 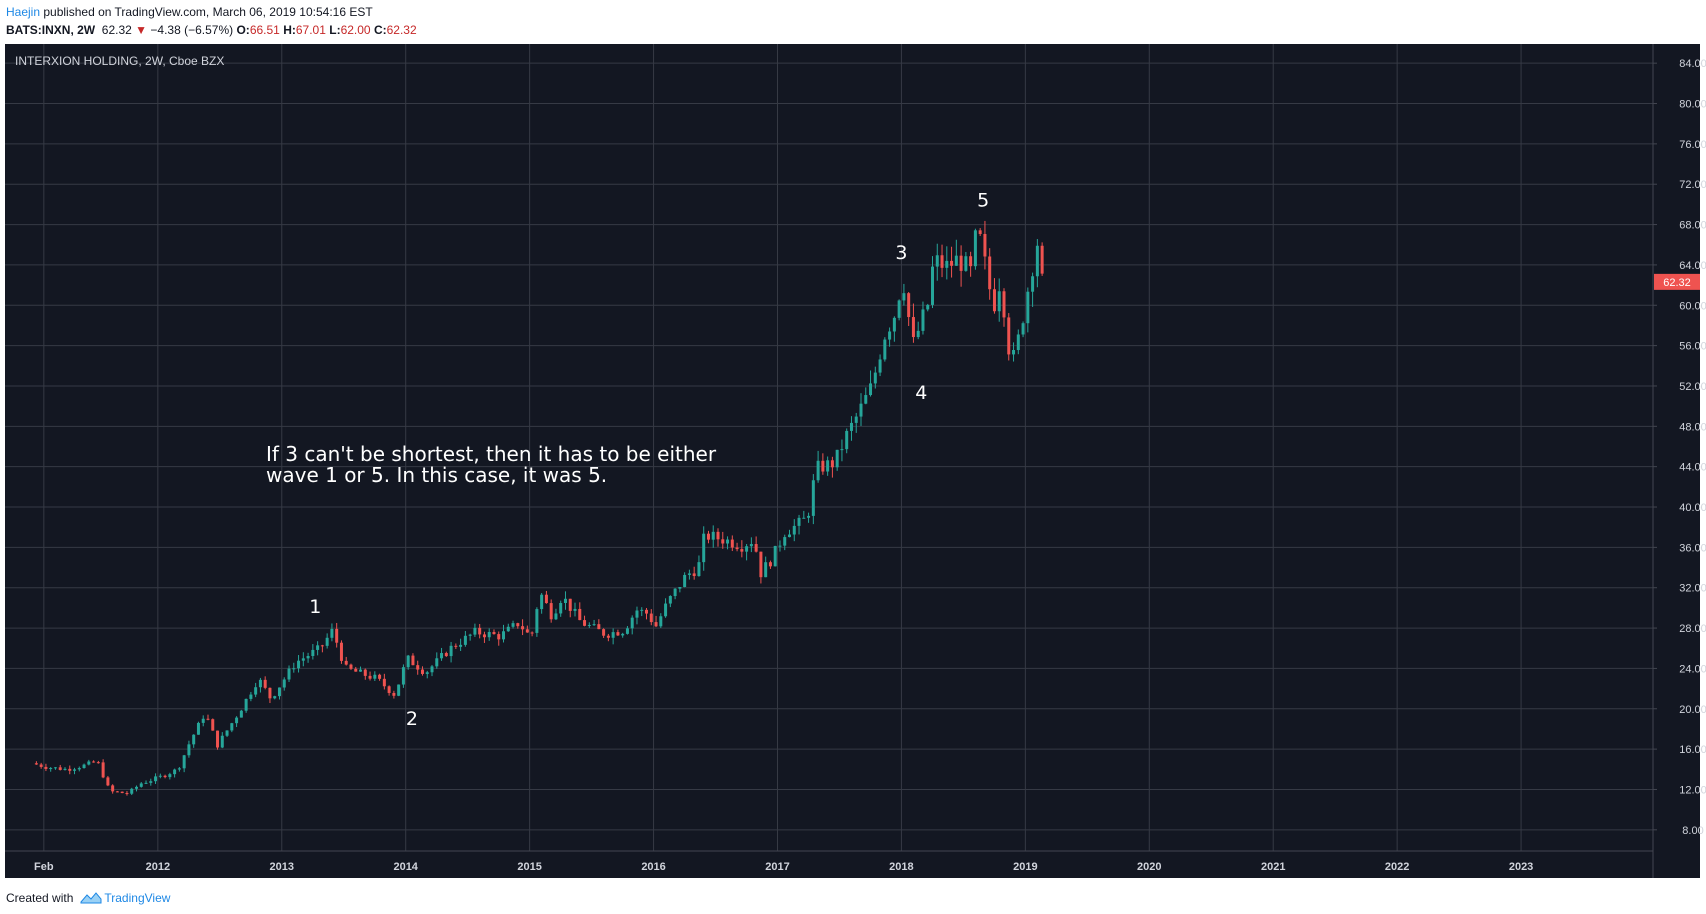 What do you see at coordinates (1692, 64) in the screenshot?
I see `price-tick-label: 84.00` at bounding box center [1692, 64].